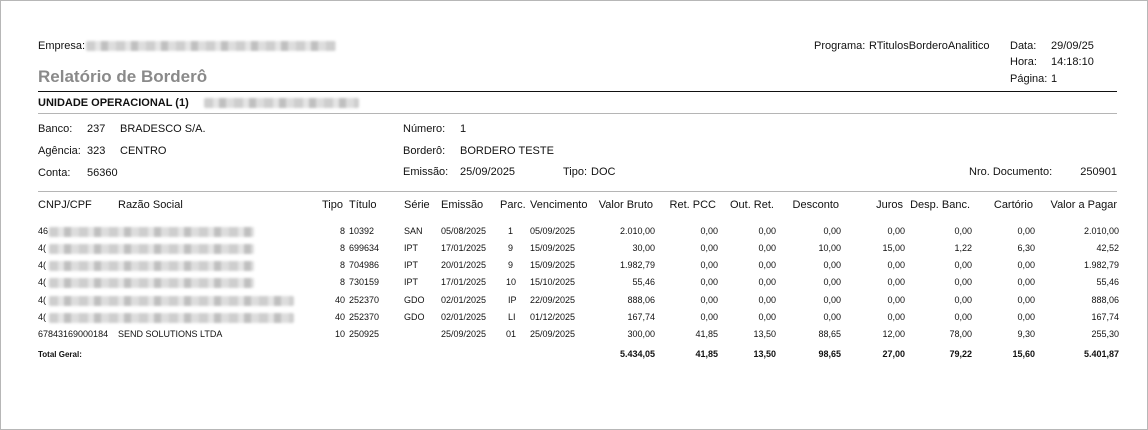 The height and width of the screenshot is (430, 1148). What do you see at coordinates (507, 151) in the screenshot?
I see `bordero-value: BORDERO TESTE` at bounding box center [507, 151].